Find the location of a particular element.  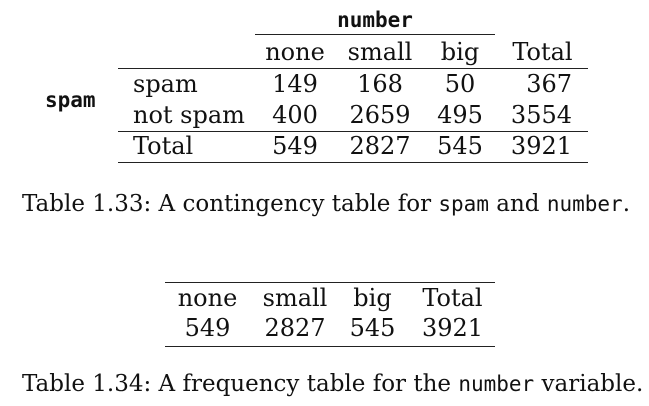

table-cell: 400 is located at coordinates (295, 115).